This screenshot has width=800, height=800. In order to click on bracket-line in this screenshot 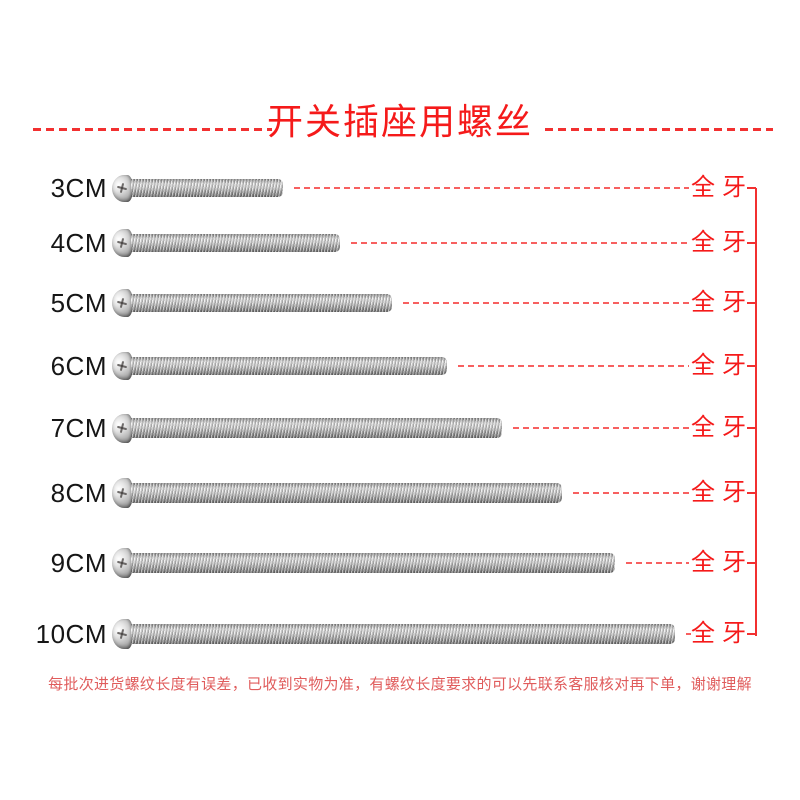, I will do `click(756, 412)`.